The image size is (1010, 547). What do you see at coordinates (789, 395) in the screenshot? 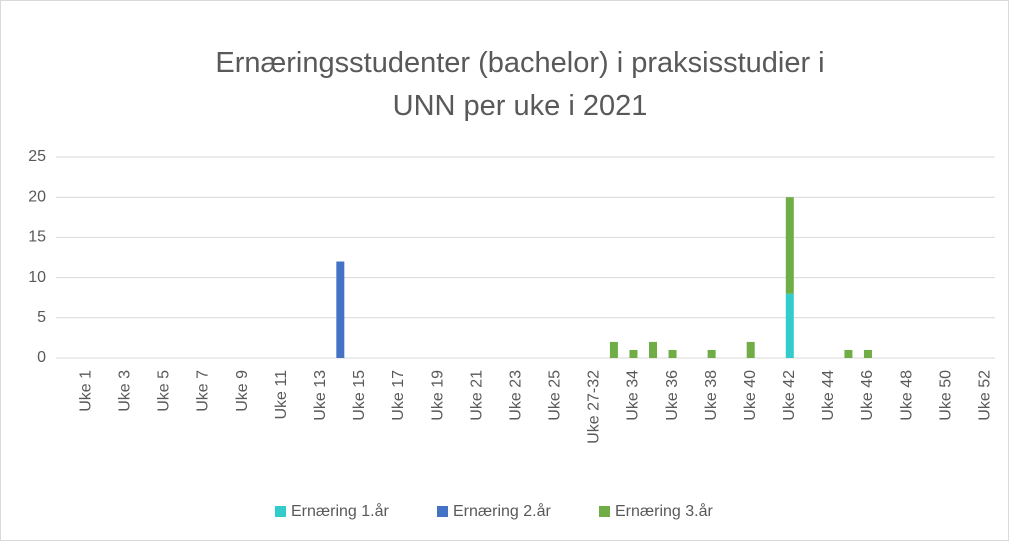
I see `x-tick-label: Uke 42` at bounding box center [789, 395].